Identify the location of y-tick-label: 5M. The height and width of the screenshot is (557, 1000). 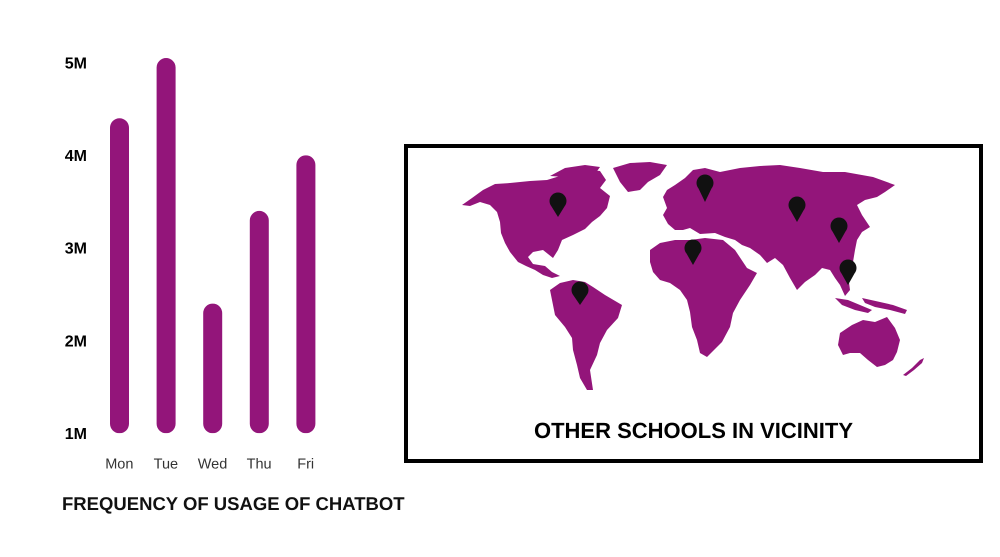
(75, 63).